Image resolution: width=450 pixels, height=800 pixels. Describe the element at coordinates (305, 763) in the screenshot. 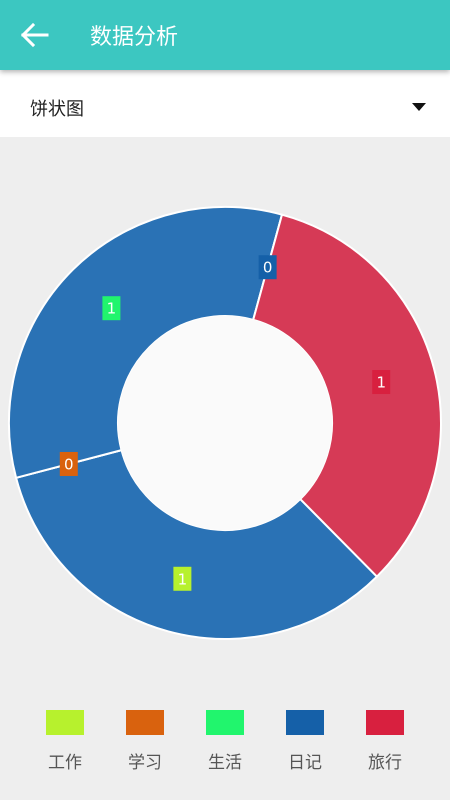

I see `legend-label: 日记` at that location.